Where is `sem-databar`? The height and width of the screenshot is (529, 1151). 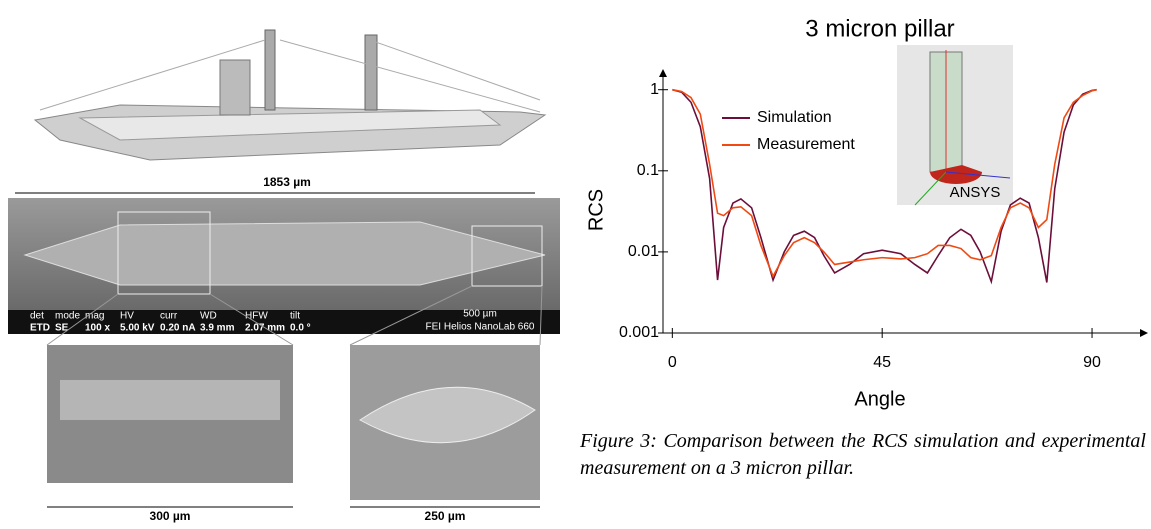
sem-databar is located at coordinates (284, 322).